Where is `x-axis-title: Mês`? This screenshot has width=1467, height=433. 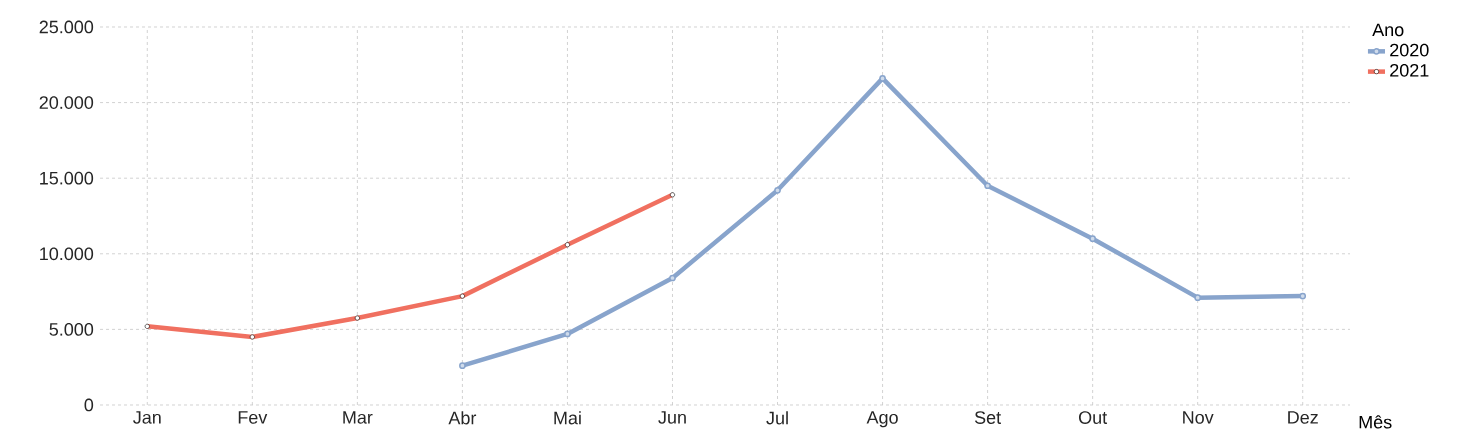
x-axis-title: Mês is located at coordinates (1375, 422).